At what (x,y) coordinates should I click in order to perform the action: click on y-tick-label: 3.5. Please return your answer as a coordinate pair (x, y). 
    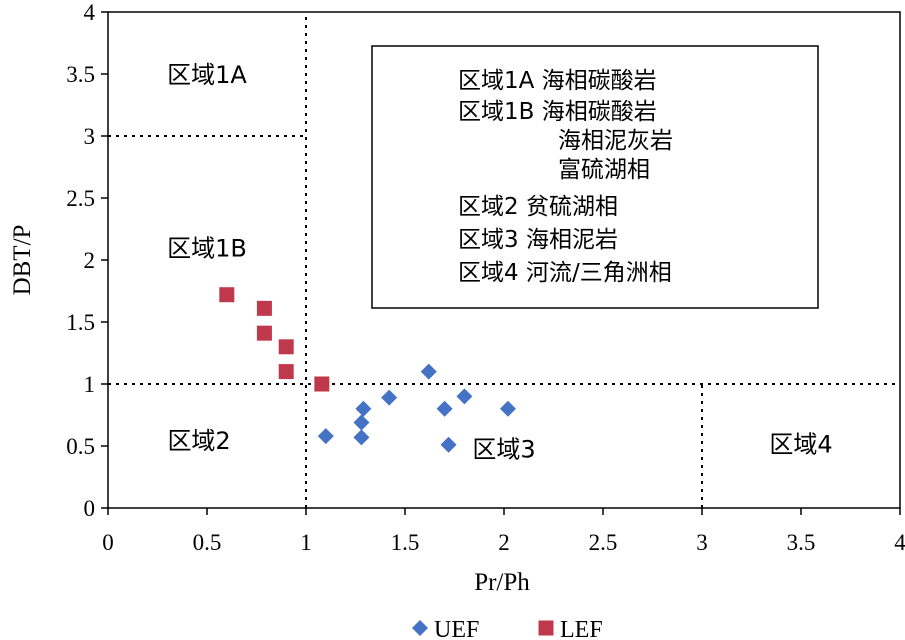
    Looking at the image, I should click on (80, 74).